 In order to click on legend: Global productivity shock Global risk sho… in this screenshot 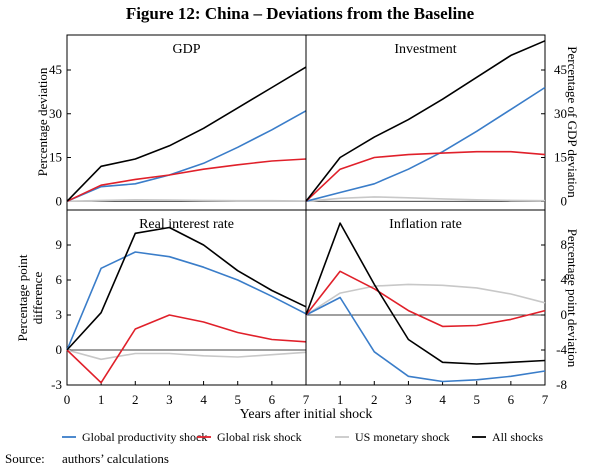, I will do `click(302, 437)`.